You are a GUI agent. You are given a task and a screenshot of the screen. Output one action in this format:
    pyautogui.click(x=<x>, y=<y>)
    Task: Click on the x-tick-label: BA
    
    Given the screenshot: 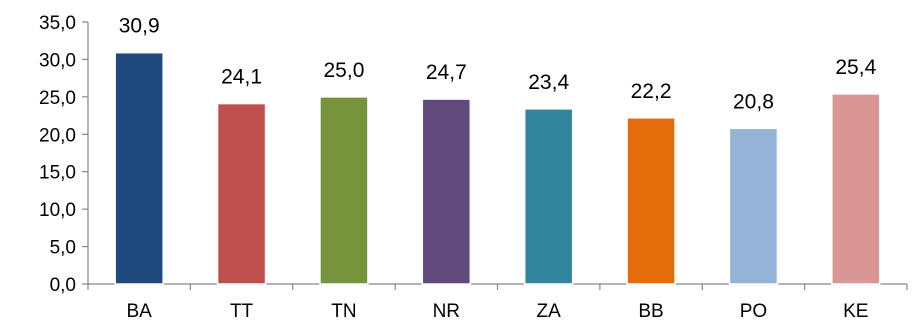 What is the action you would take?
    pyautogui.click(x=140, y=311)
    